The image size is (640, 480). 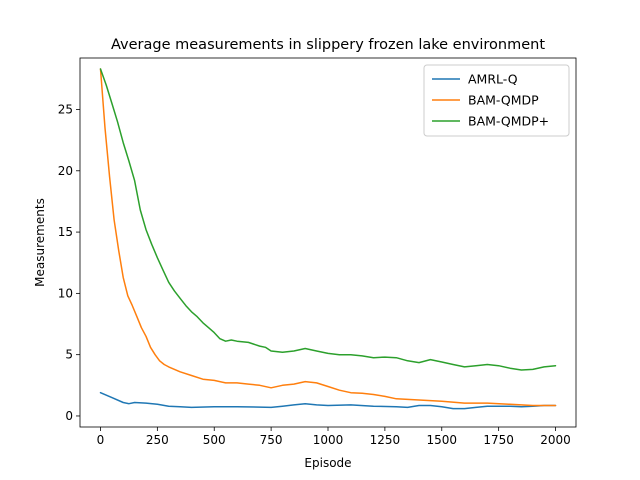 I want to click on x-tick-label: 250, so click(x=157, y=440).